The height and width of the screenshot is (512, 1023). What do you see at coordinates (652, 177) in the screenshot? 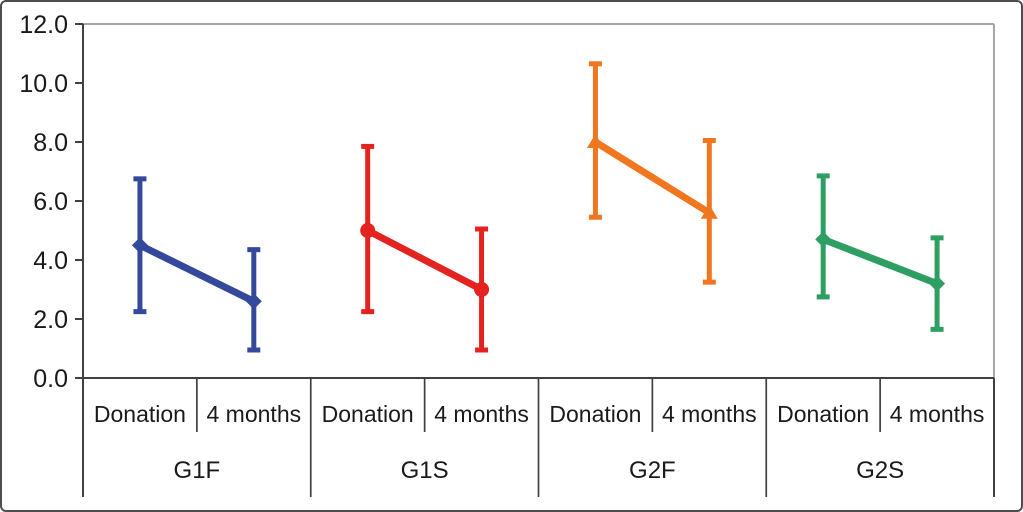
I see `series-line-G2F` at bounding box center [652, 177].